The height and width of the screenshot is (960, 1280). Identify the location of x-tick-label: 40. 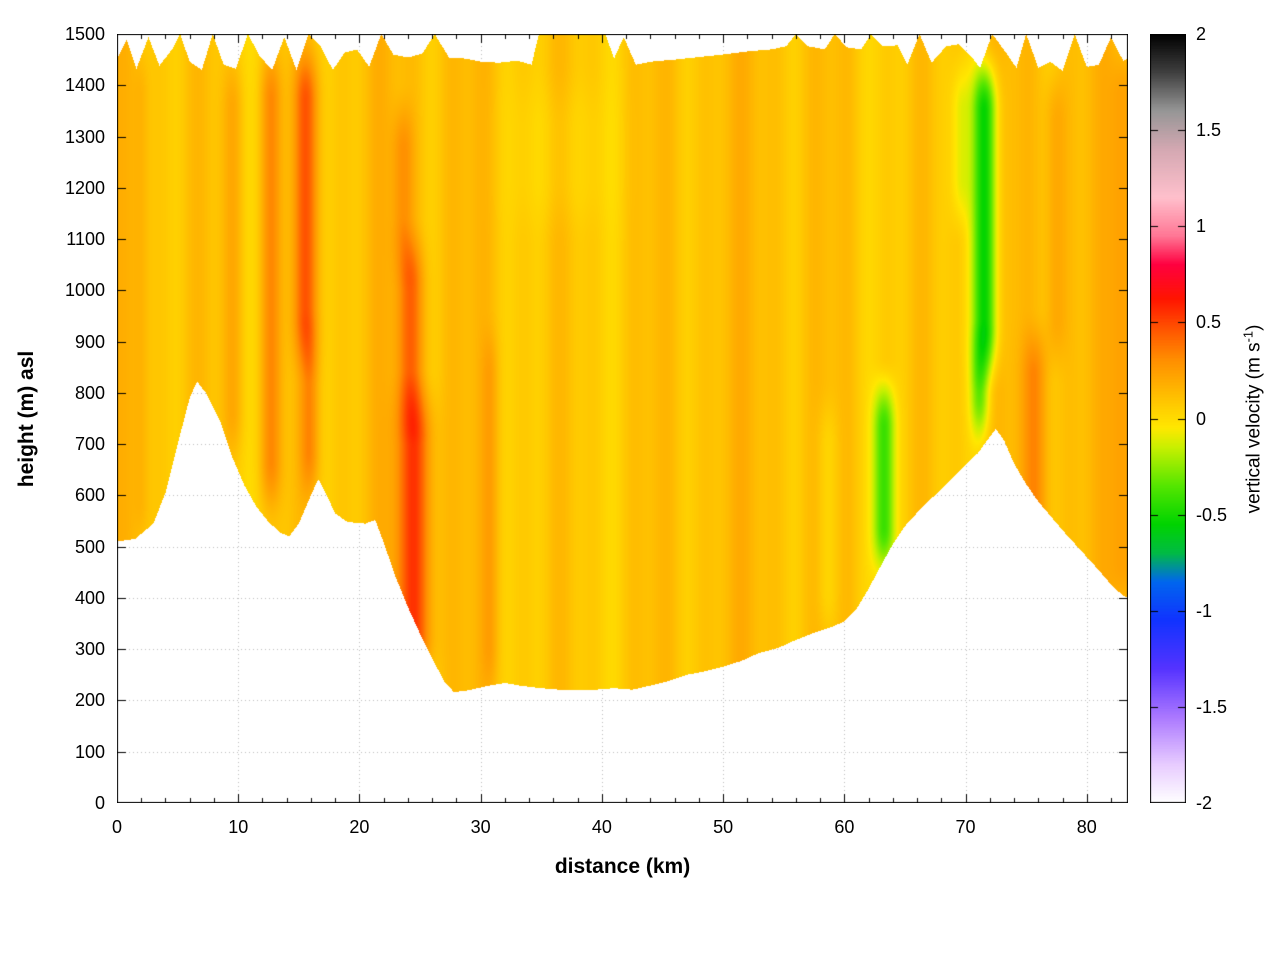
(601, 827).